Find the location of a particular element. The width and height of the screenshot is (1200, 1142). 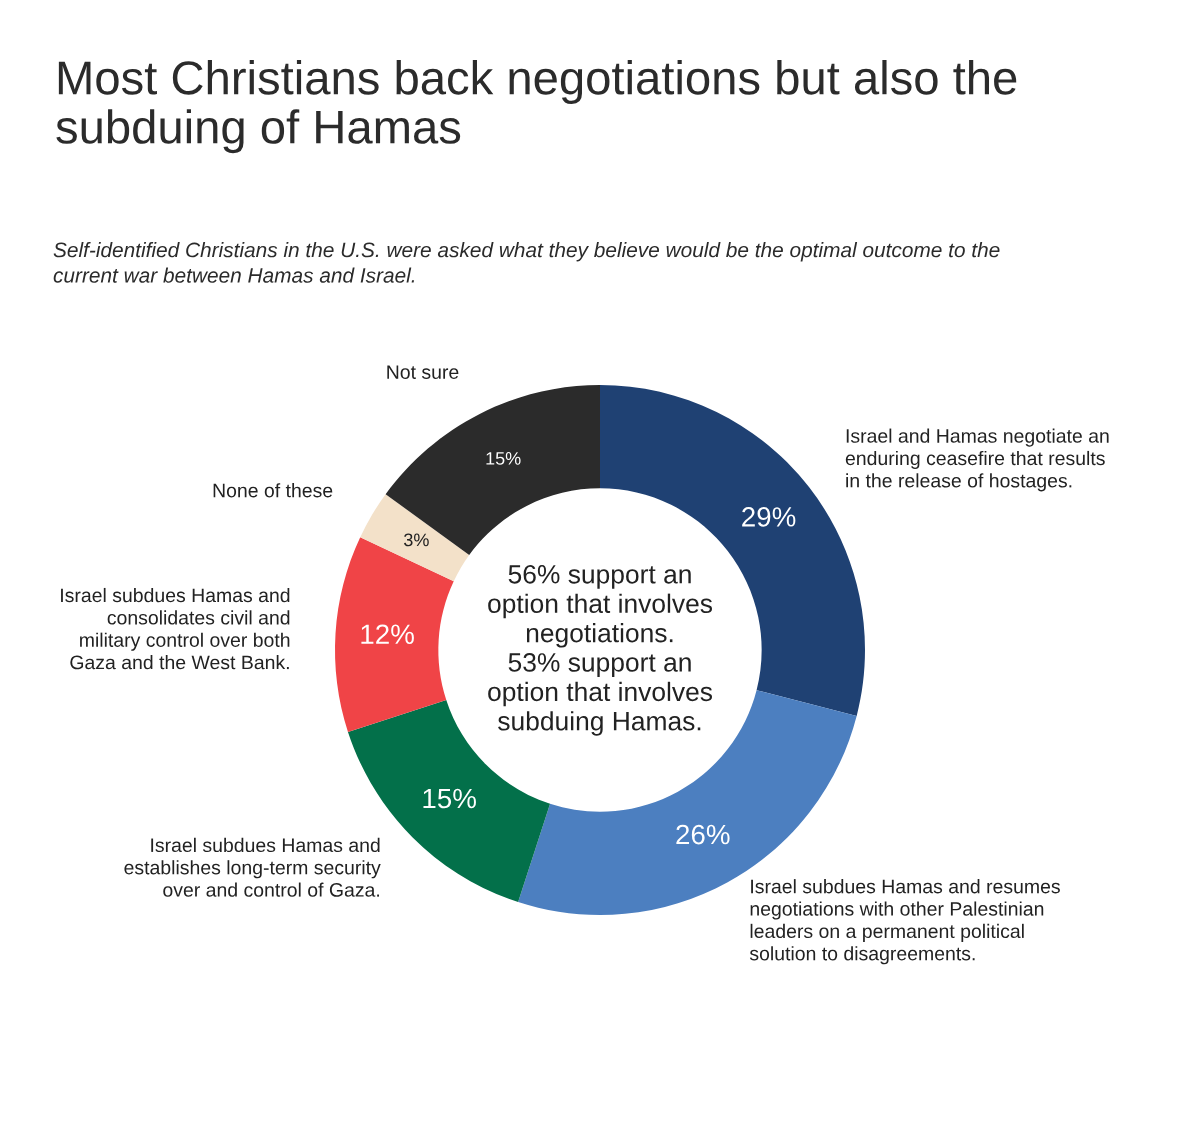

data-label: 29% is located at coordinates (769, 517).